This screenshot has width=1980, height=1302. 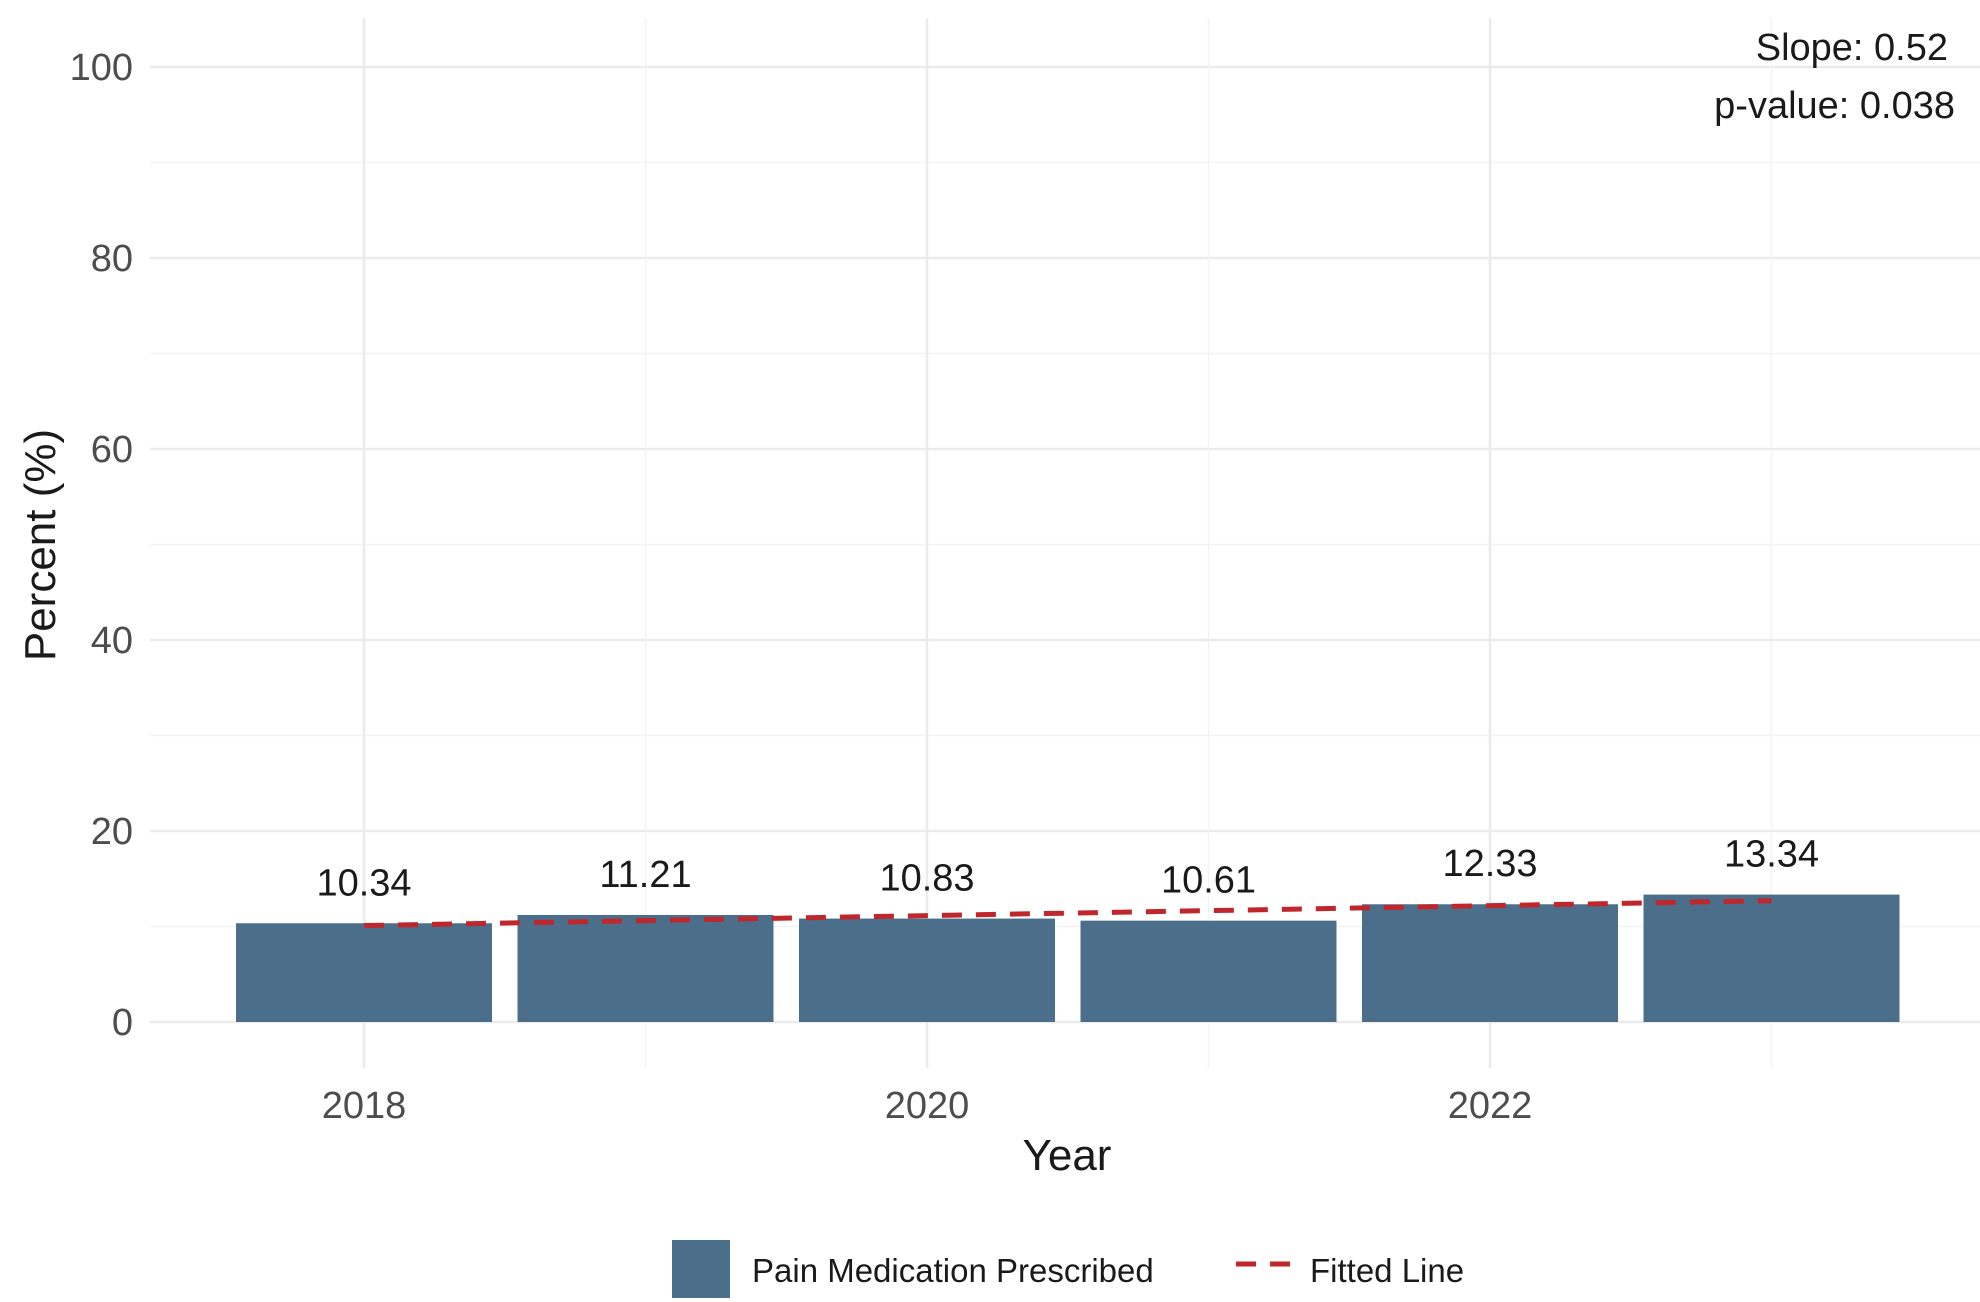 What do you see at coordinates (926, 879) in the screenshot?
I see `bar-value-label: 10.83` at bounding box center [926, 879].